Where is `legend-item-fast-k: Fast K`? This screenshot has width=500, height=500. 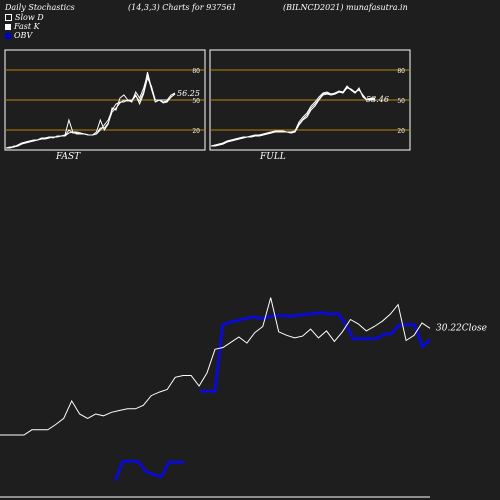
legend-item-fast-k: Fast K is located at coordinates (24, 26).